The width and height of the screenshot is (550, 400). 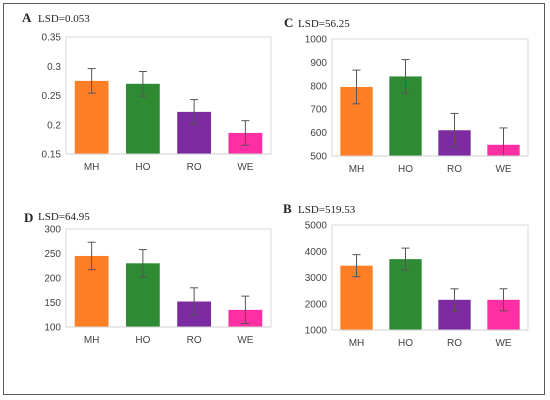 What do you see at coordinates (64, 217) in the screenshot?
I see `lsd-annotation: LSD=64.95` at bounding box center [64, 217].